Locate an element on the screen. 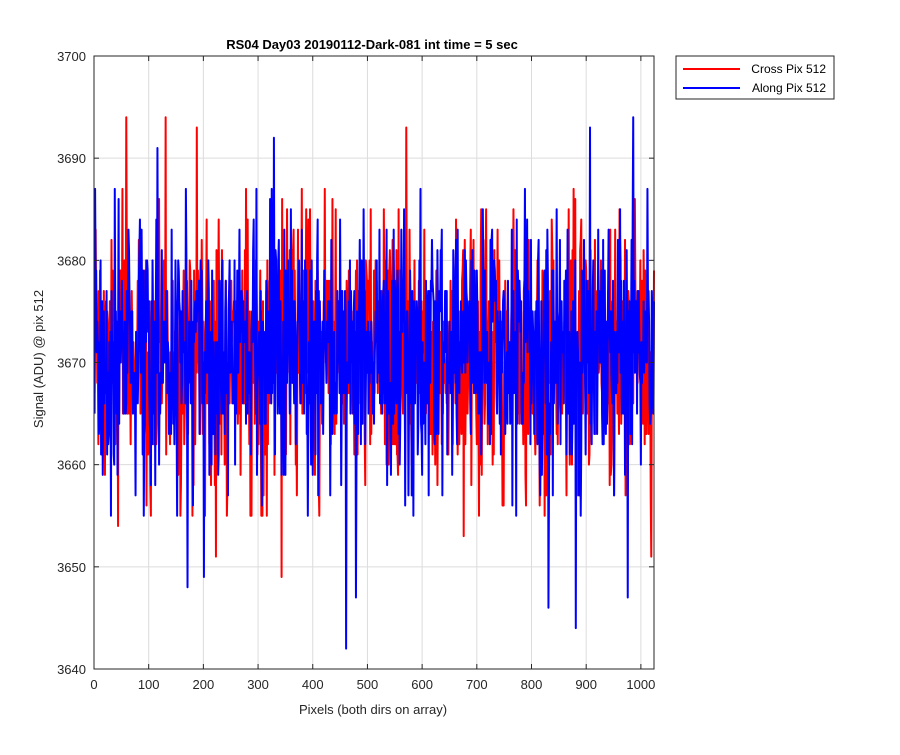  y-tick-label: 3660 is located at coordinates (71, 465).